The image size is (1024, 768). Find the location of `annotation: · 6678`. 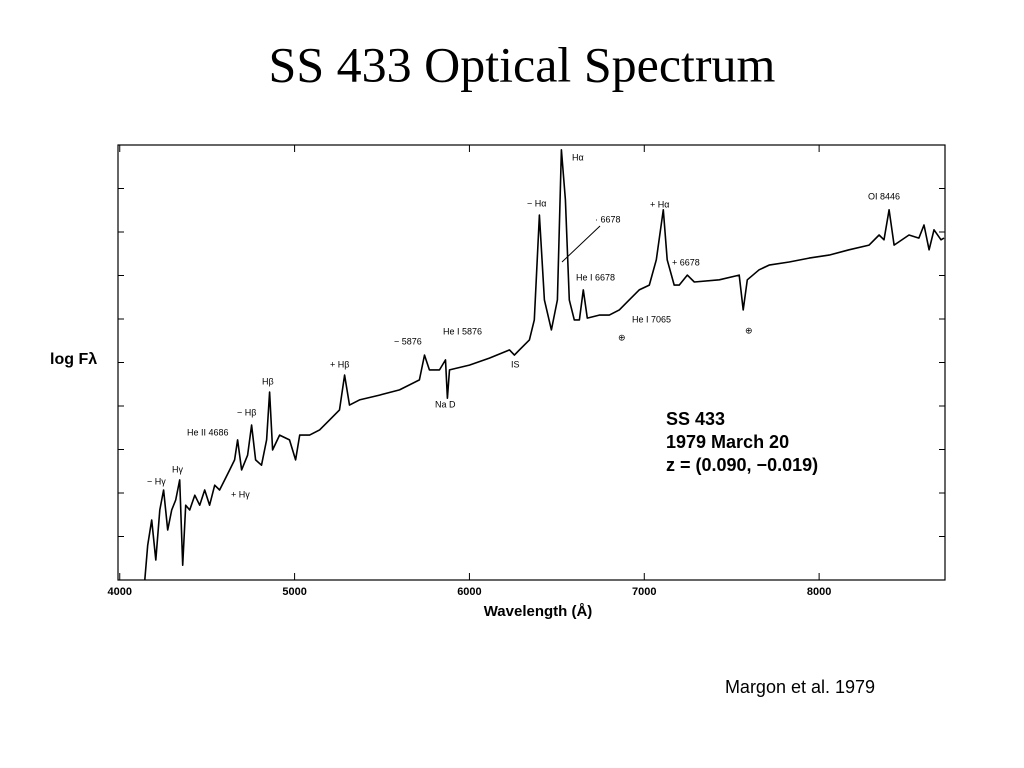

annotation: · 6678 is located at coordinates (608, 219).